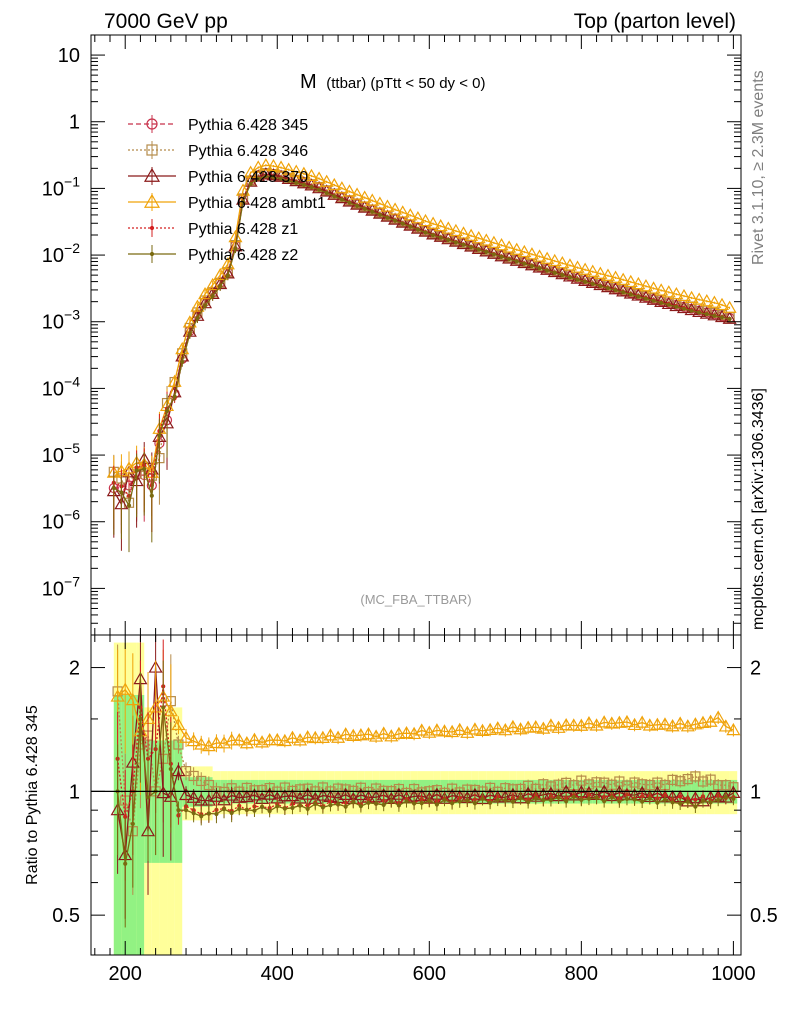 The height and width of the screenshot is (1024, 786). I want to click on plot-title-main: M, so click(308, 82).